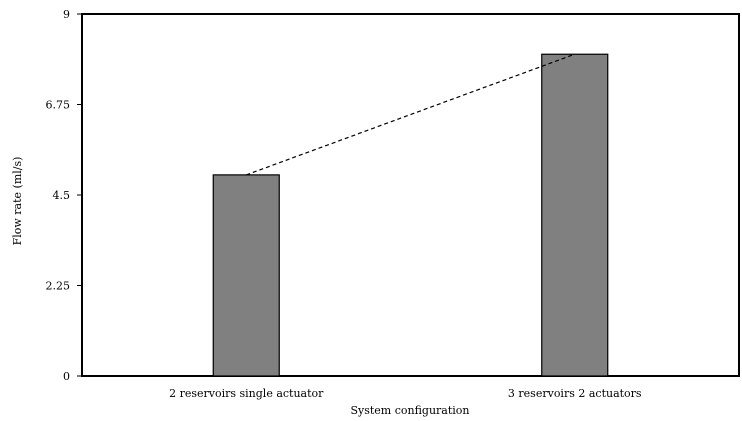  I want to click on y-axis-ticks: 0 2.25 4.5 6.75 9, so click(64, 195).